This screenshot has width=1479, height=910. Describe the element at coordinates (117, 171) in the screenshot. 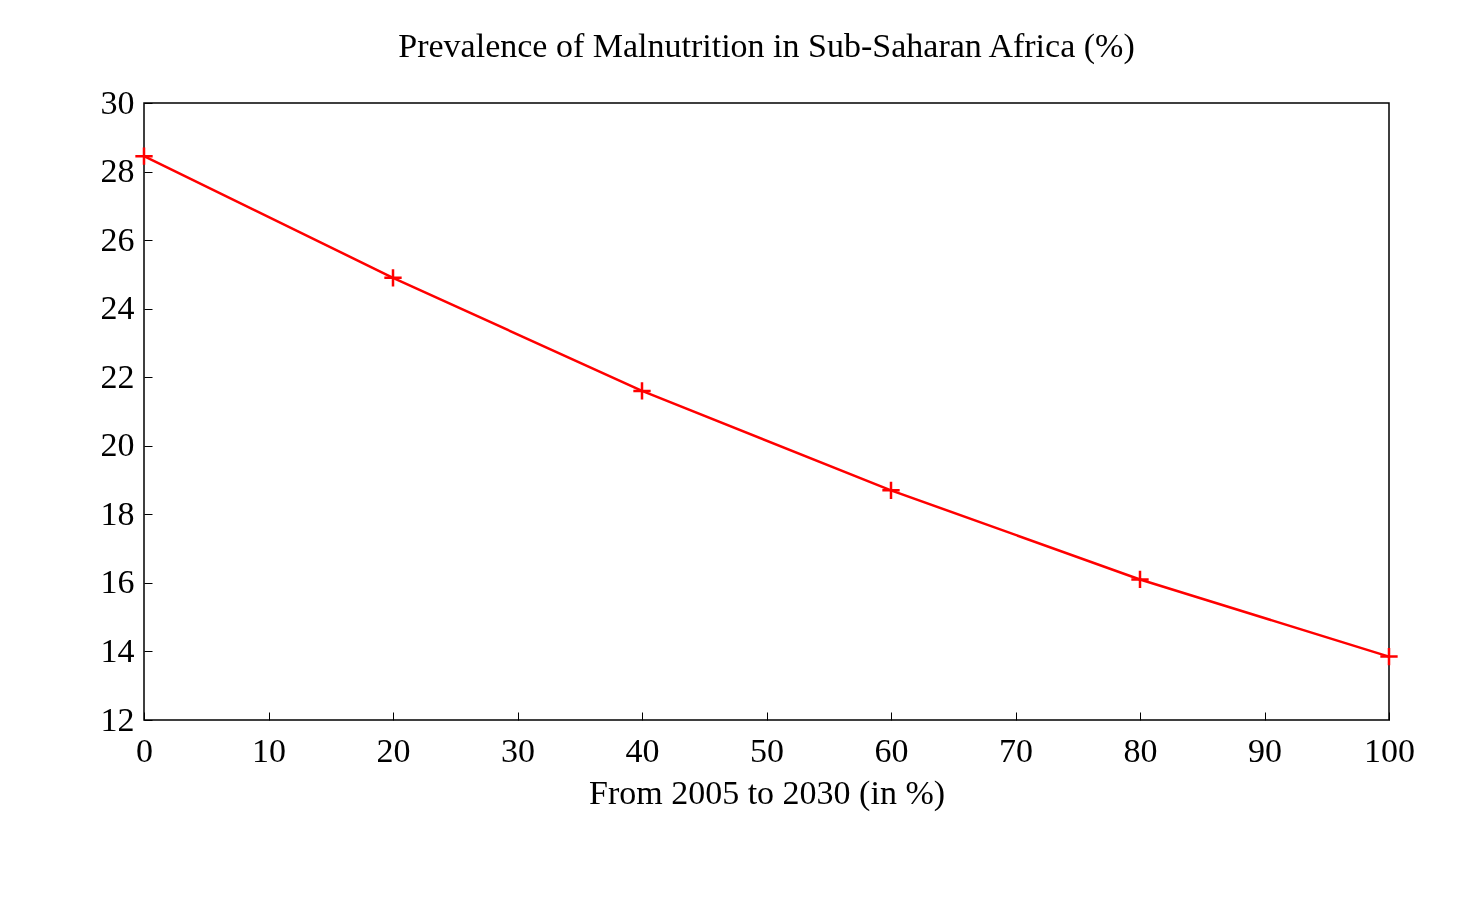

I see `y-tick-label: 28` at that location.